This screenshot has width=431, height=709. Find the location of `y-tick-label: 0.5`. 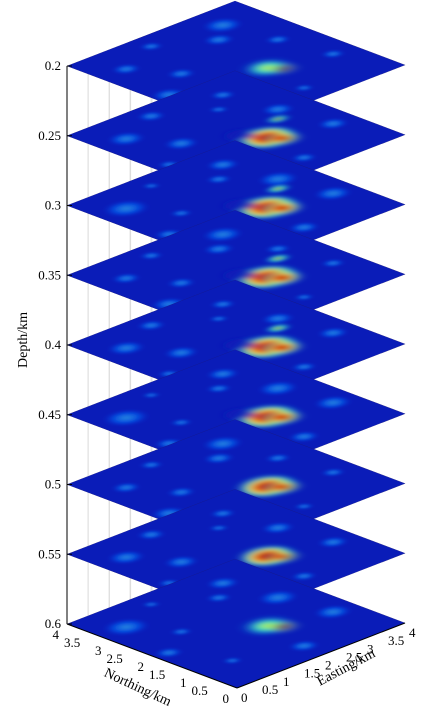

y-tick-label: 0.5 is located at coordinates (200, 690).